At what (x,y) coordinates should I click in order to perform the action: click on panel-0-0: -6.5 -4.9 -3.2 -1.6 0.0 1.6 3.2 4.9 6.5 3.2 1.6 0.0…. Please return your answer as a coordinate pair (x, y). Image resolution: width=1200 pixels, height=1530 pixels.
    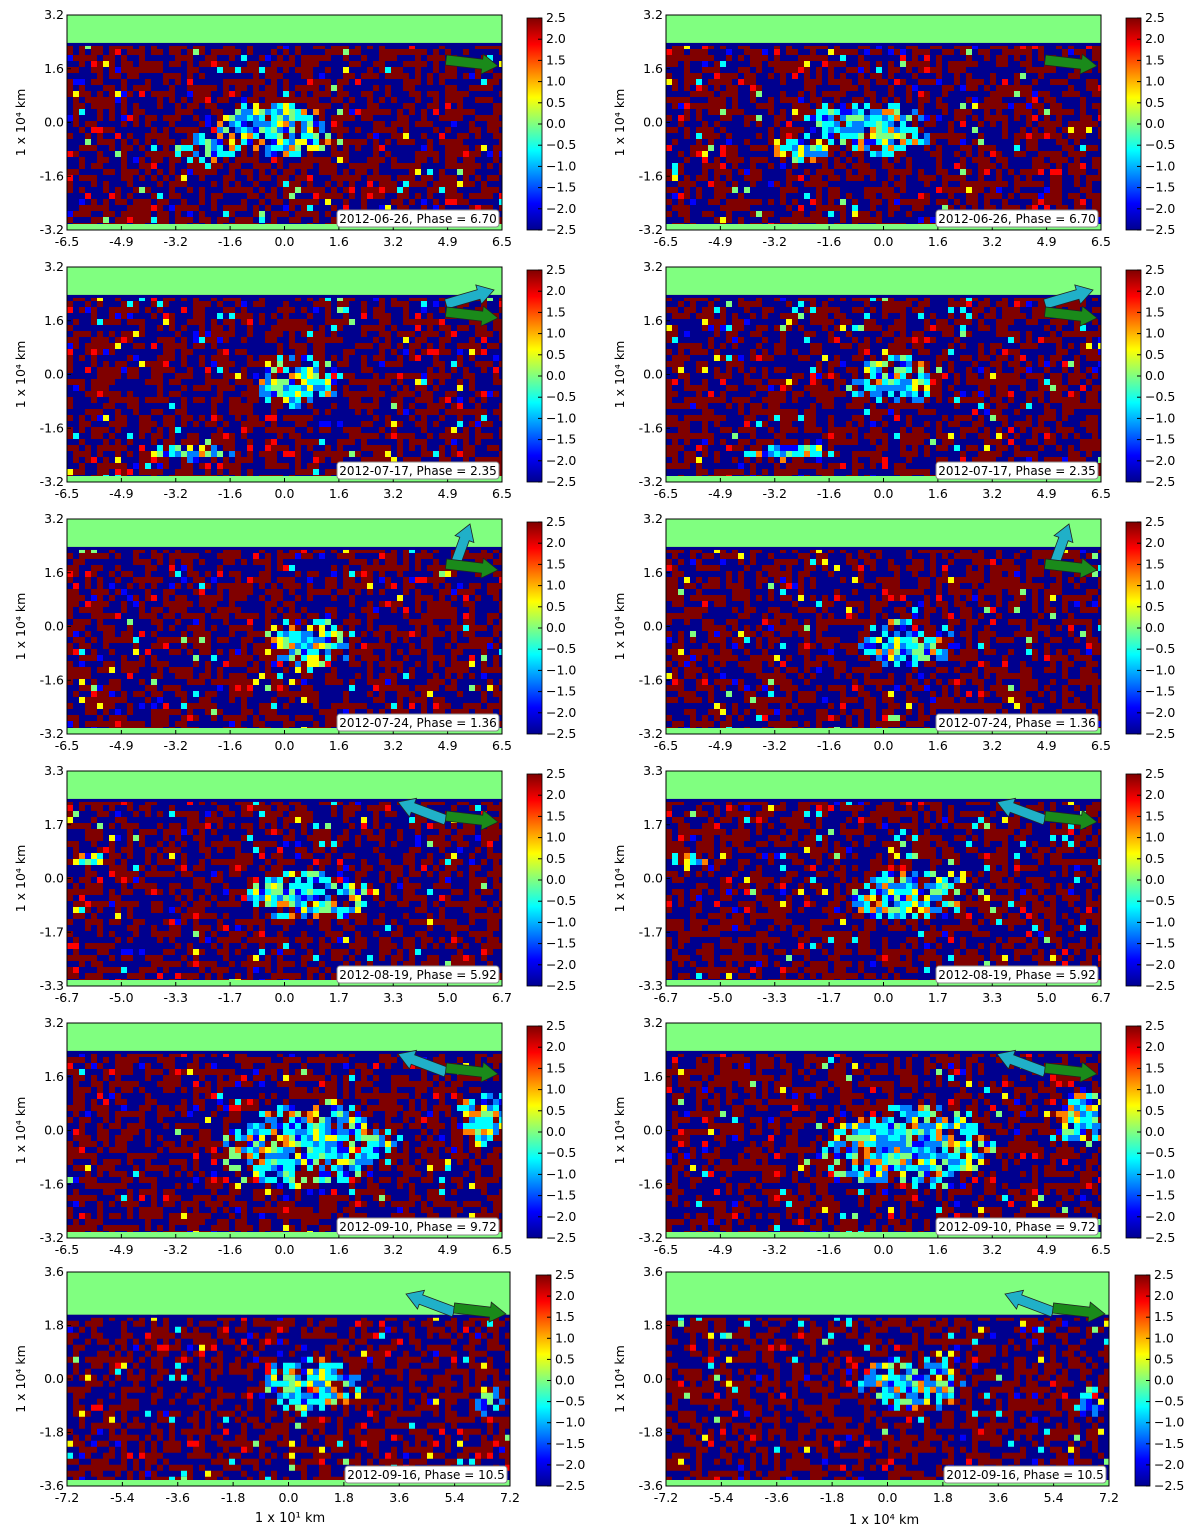
    Looking at the image, I should click on (294, 128).